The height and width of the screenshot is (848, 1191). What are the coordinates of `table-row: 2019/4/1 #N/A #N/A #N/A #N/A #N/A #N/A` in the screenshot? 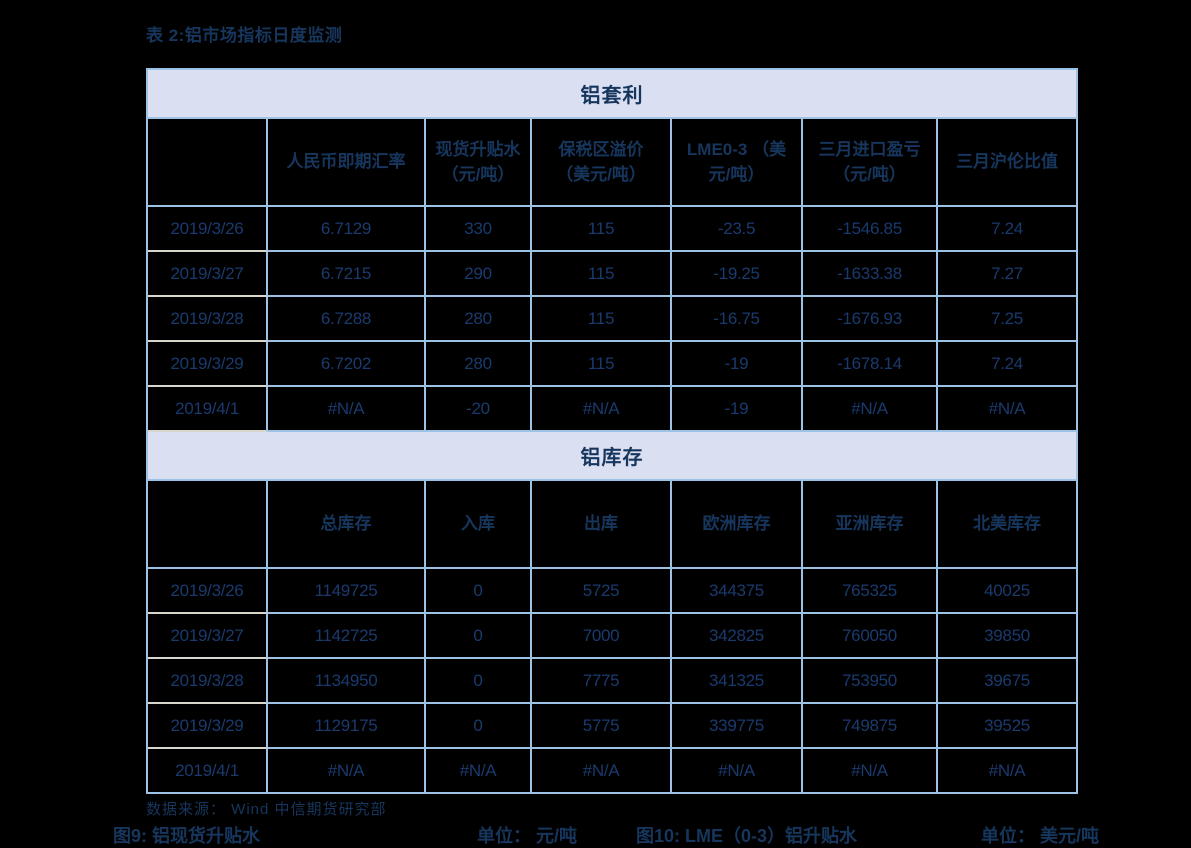 It's located at (612, 770).